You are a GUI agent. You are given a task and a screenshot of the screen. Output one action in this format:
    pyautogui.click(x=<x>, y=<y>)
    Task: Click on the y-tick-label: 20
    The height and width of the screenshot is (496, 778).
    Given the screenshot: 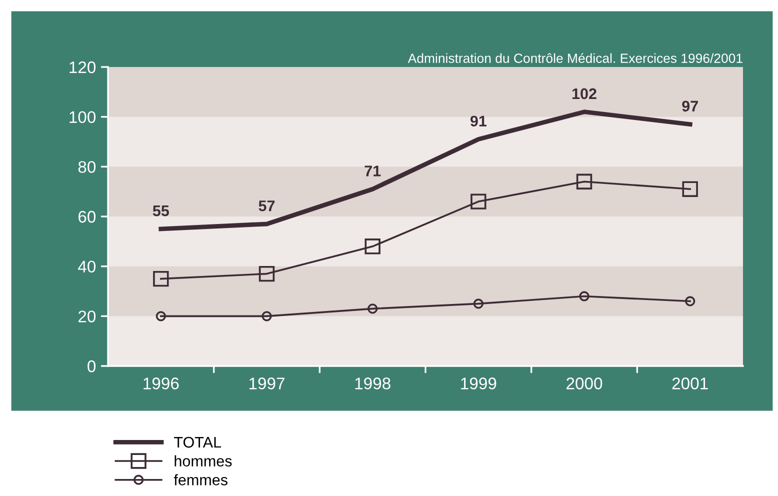 What is the action you would take?
    pyautogui.click(x=87, y=316)
    